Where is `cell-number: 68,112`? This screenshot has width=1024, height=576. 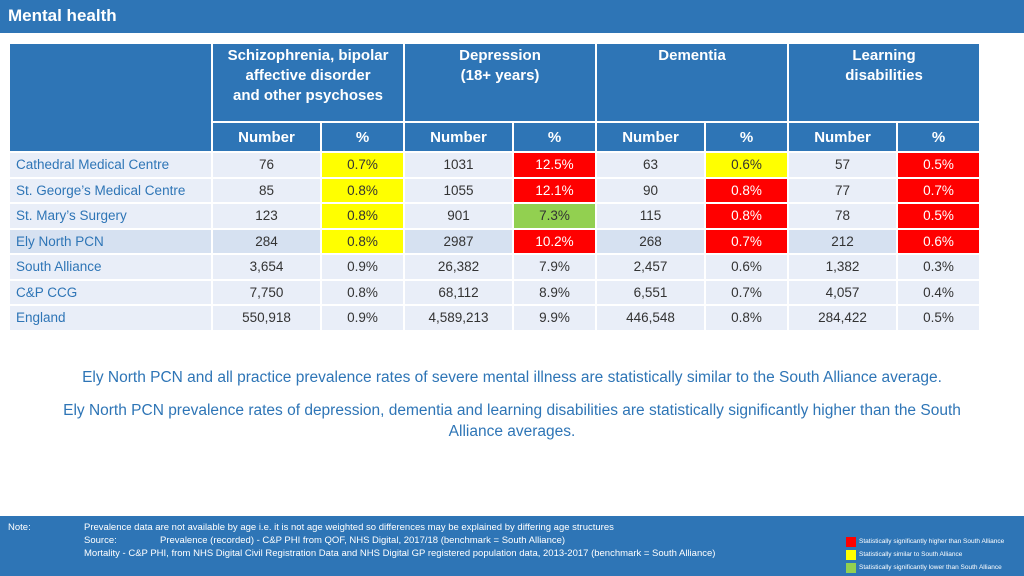
cell-number: 68,112 is located at coordinates (460, 291).